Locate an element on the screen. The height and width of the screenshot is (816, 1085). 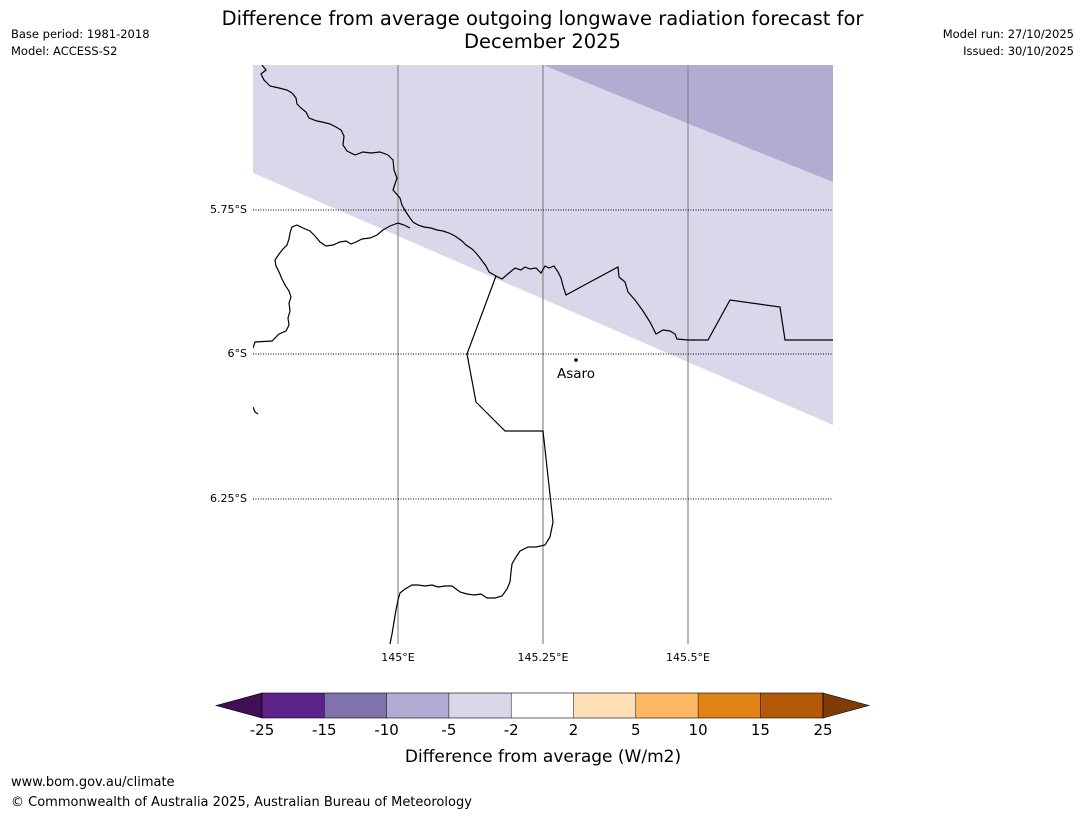
colorbar-bin-minus15-minus10 is located at coordinates (355, 705).